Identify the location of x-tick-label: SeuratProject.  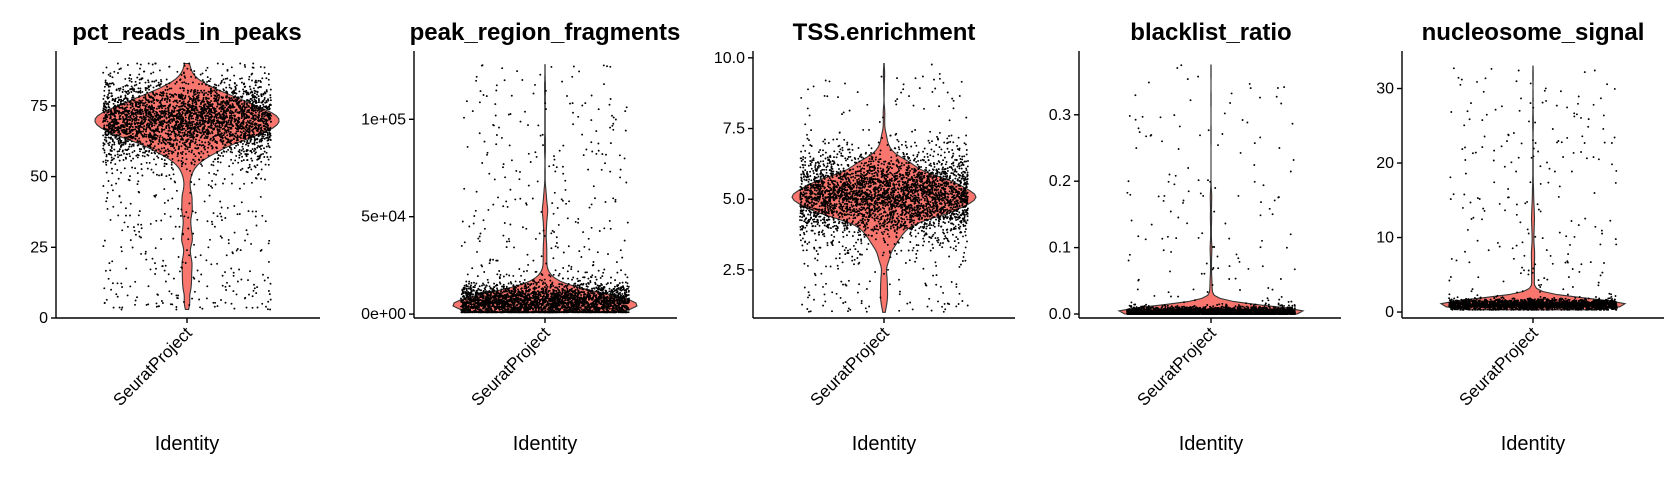
(153, 366).